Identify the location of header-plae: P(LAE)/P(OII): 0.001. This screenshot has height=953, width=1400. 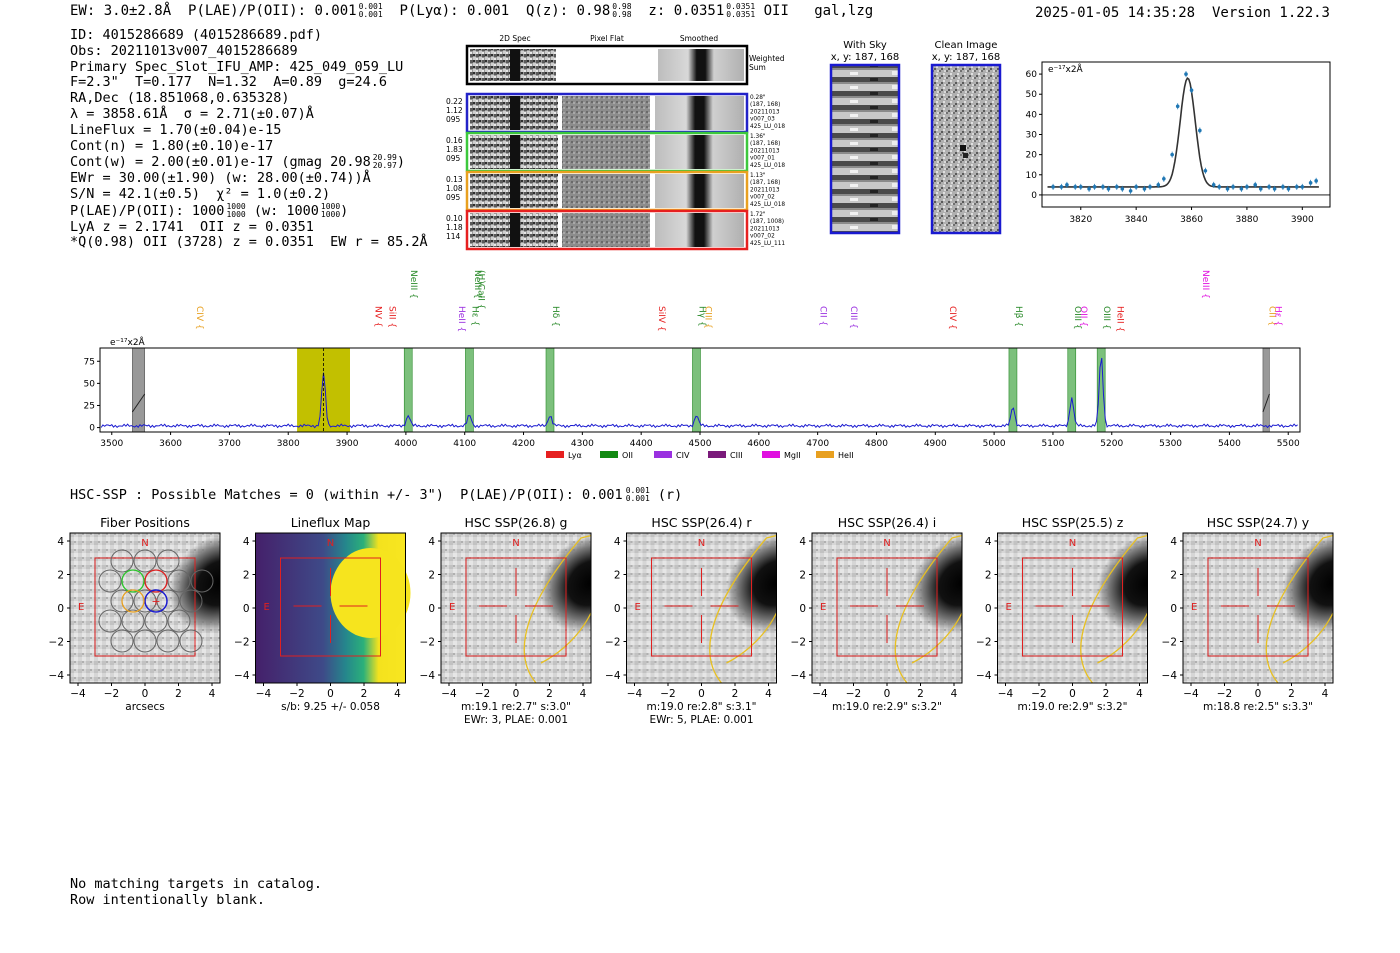
(272, 11).